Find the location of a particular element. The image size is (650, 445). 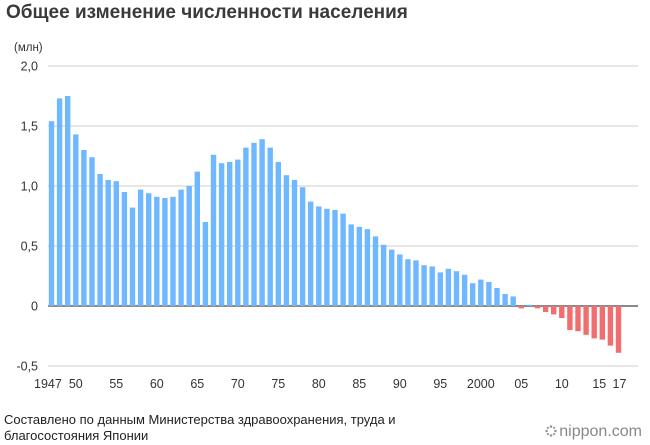

bar-2010 is located at coordinates (562, 312).